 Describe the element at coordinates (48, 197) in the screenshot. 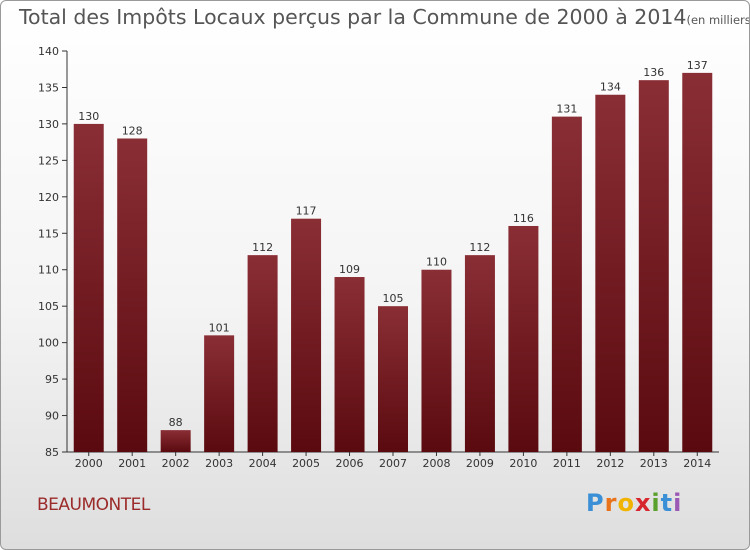

I see `y-tick-label: 120` at that location.